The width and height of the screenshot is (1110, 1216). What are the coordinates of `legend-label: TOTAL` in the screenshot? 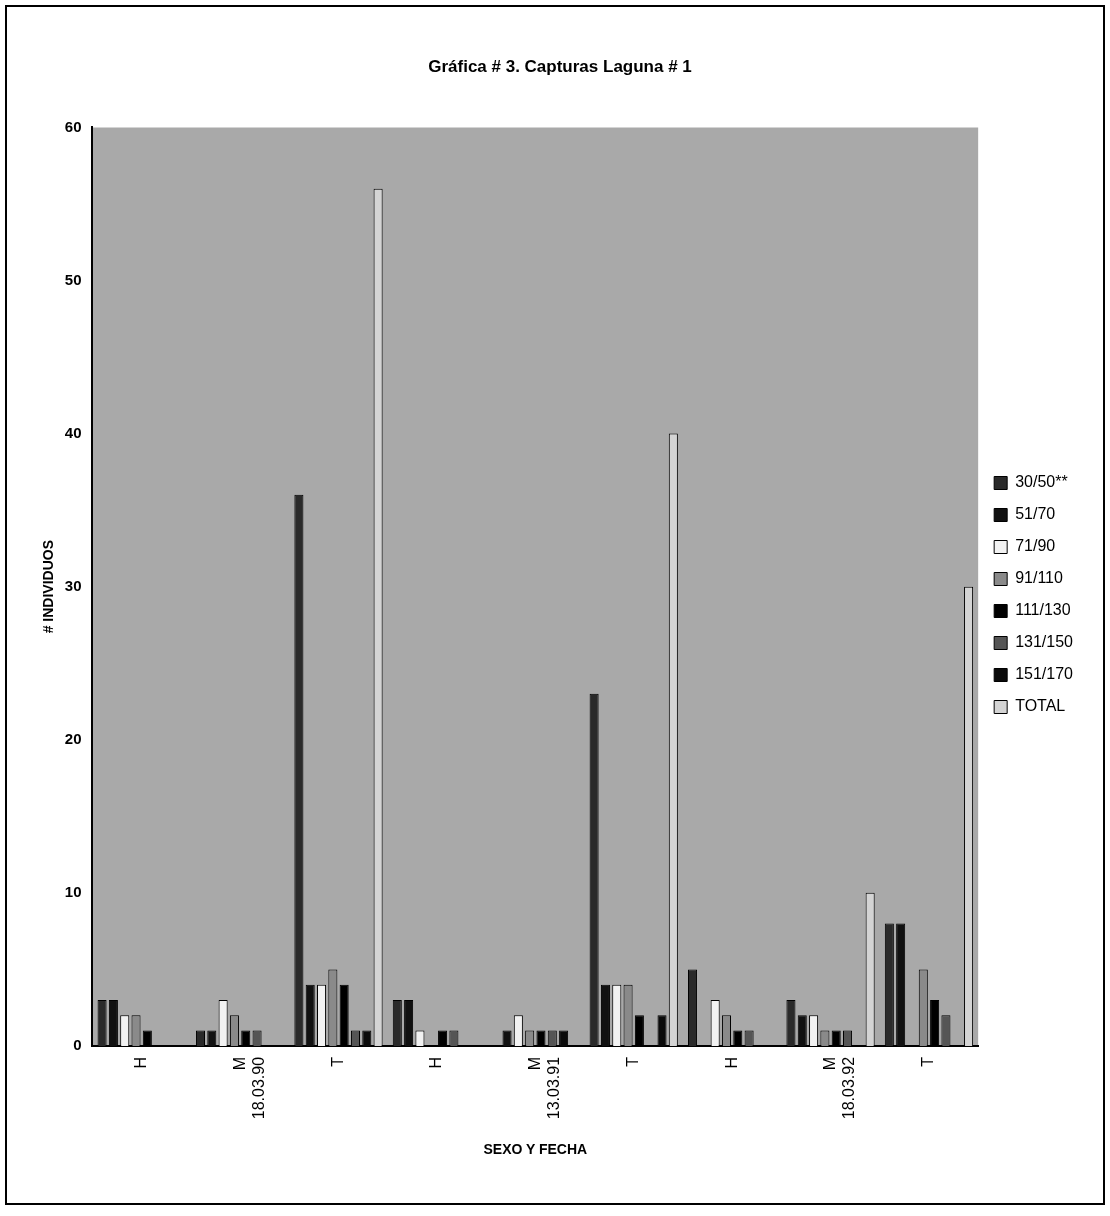 It's located at (1040, 706).